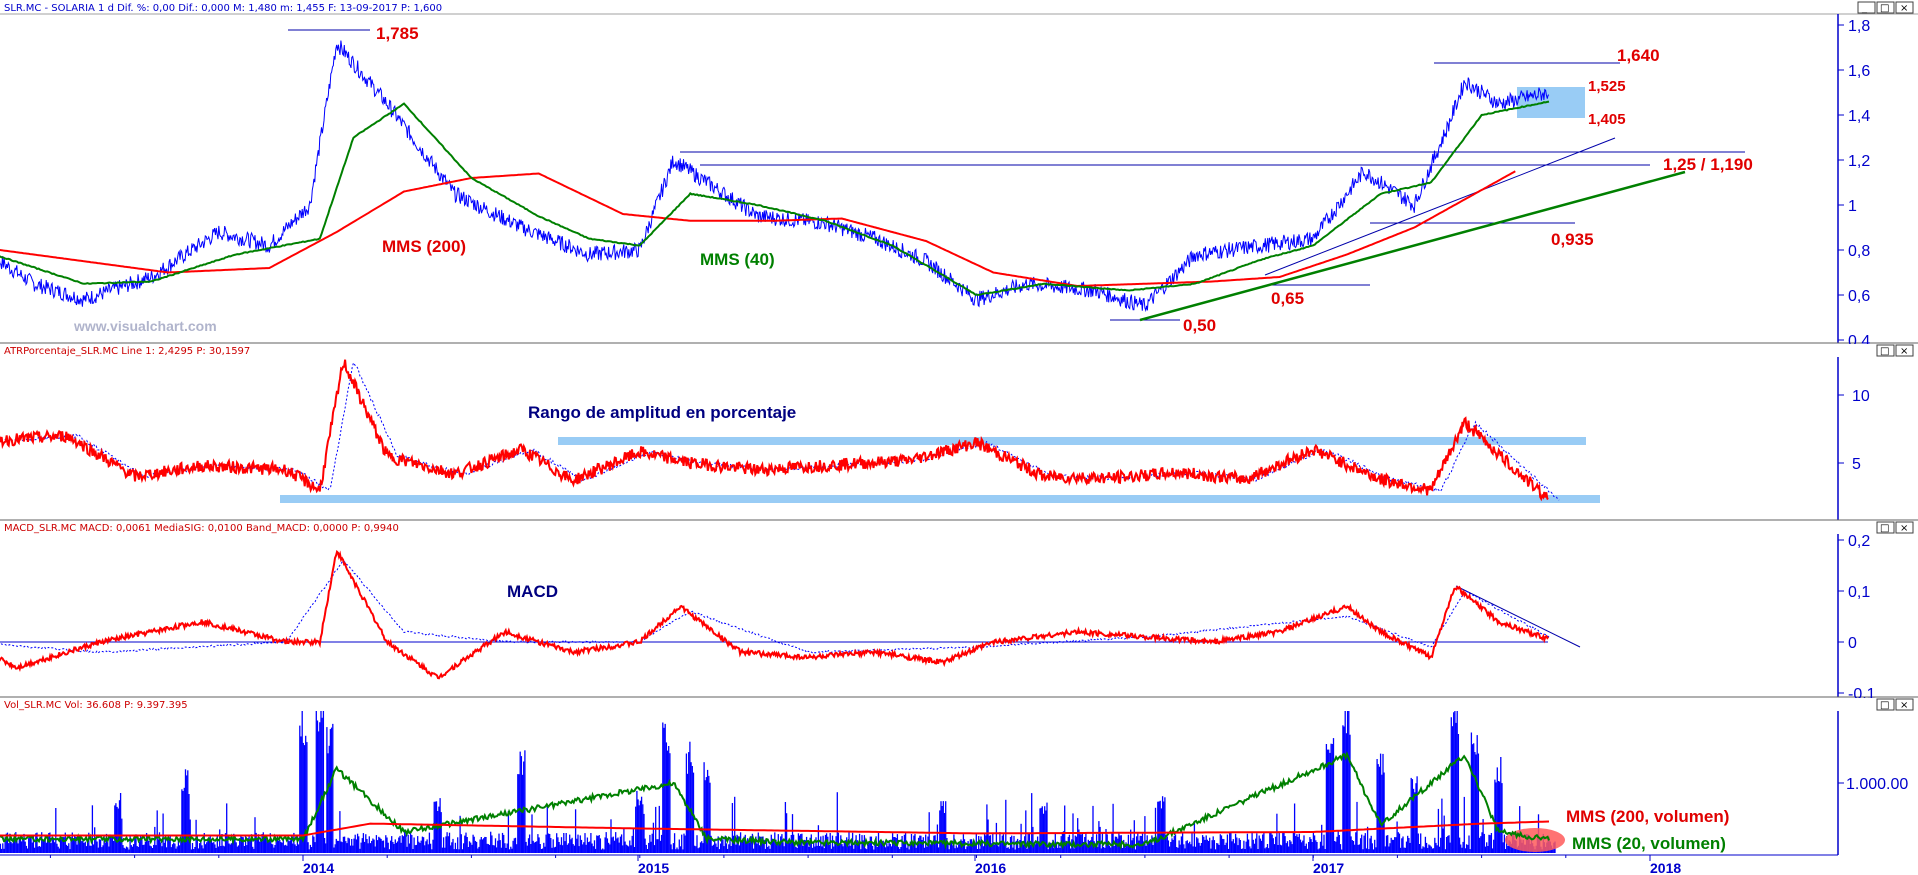 Image resolution: width=1918 pixels, height=875 pixels. Describe the element at coordinates (1852, 643) in the screenshot. I see `macd-y-tick-label: 0` at that location.